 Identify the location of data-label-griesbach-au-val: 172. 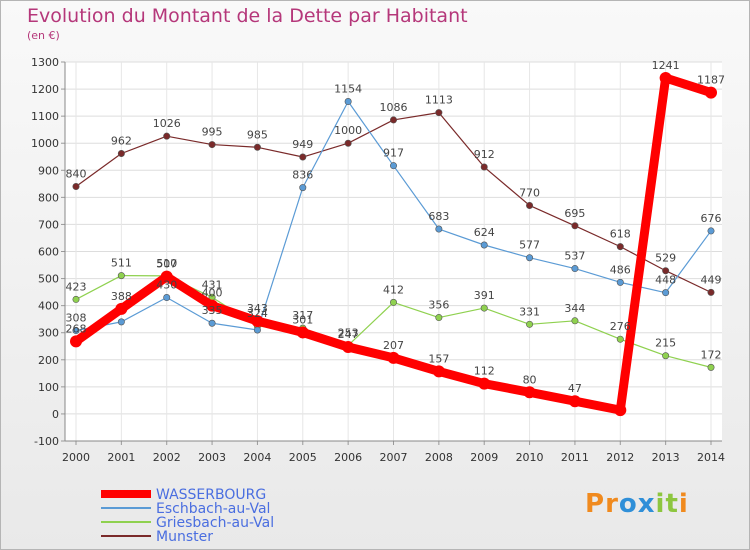
(711, 354).